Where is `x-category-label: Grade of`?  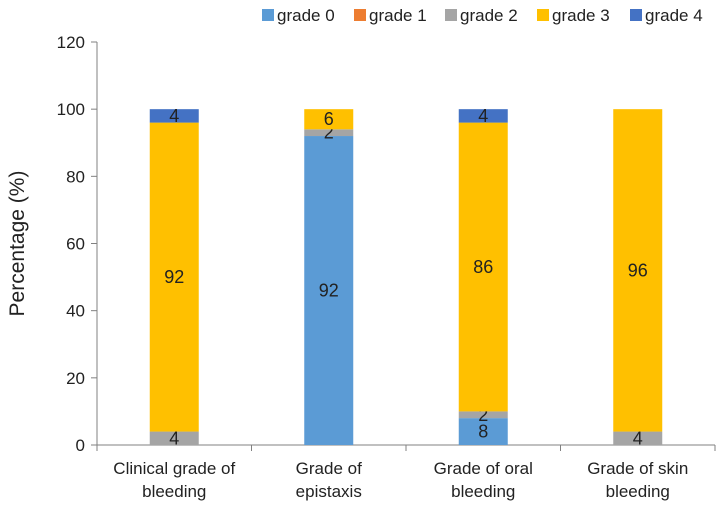
x-category-label: Grade of is located at coordinates (329, 468).